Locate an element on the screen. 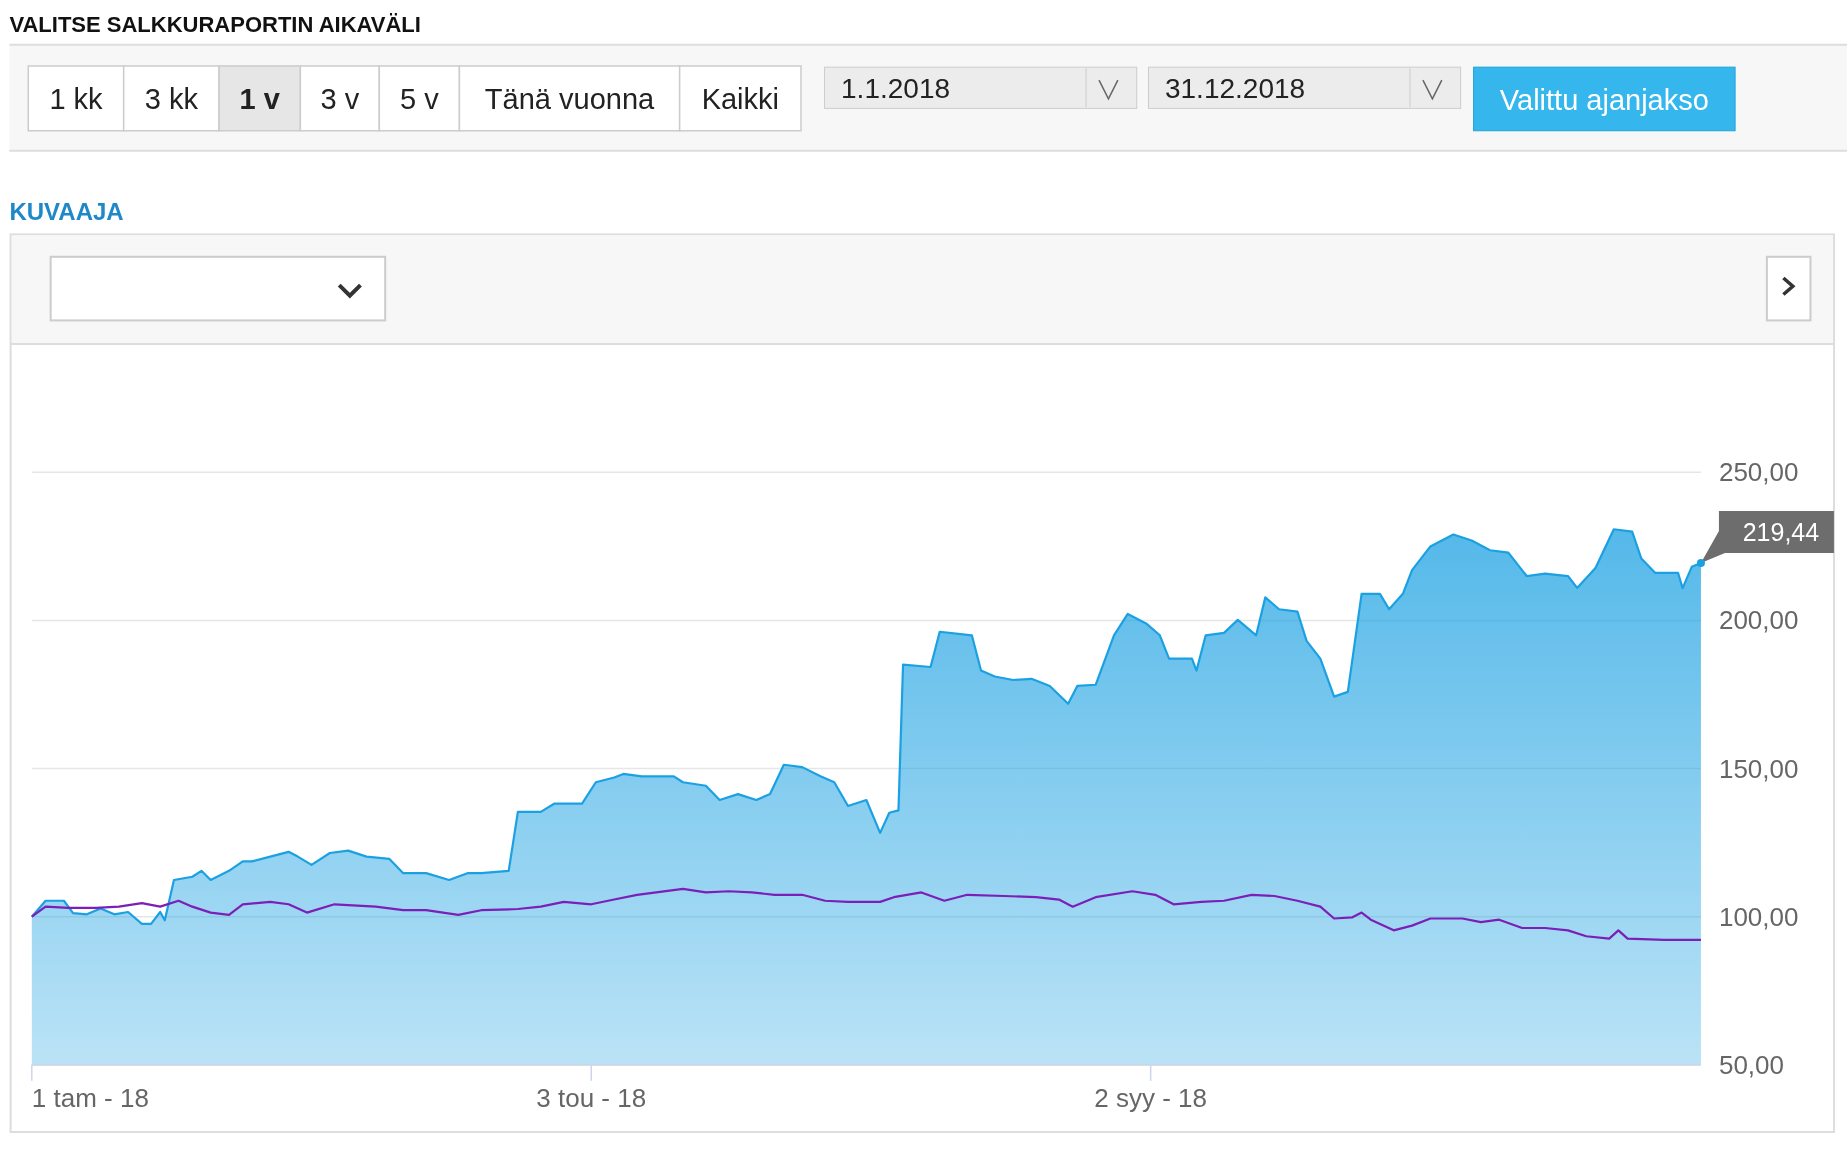  chart-title: VALITSE SALKKURAPORTIN AIKAVÄLI is located at coordinates (215, 24).